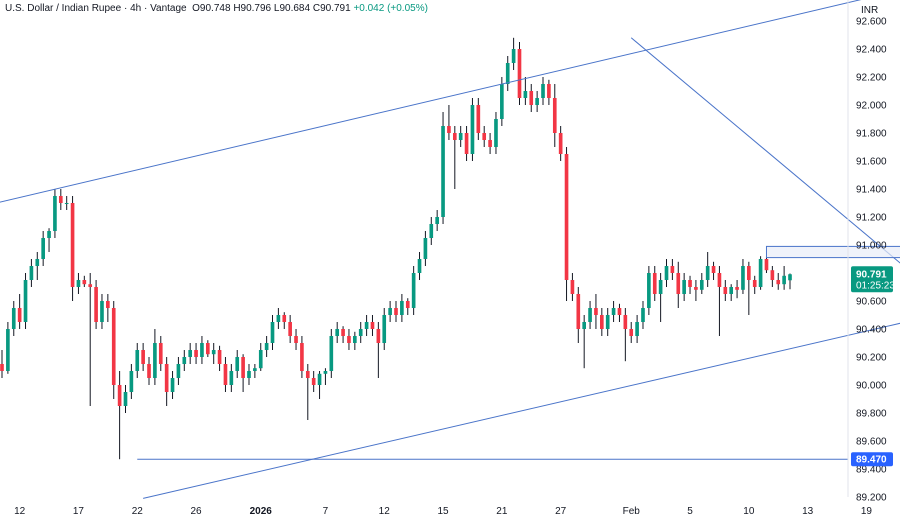 This screenshot has width=900, height=519. I want to click on ohlc-change: +0.042 (+0.05%), so click(390, 8).